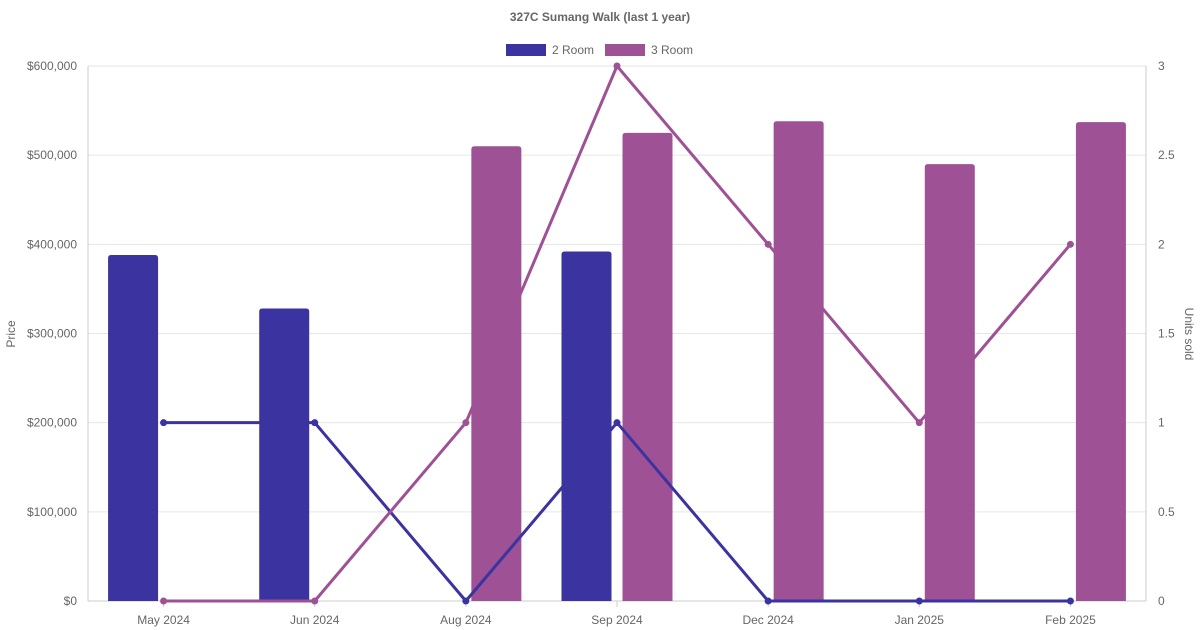  What do you see at coordinates (315, 620) in the screenshot?
I see `x-tick-label: Jun 2024` at bounding box center [315, 620].